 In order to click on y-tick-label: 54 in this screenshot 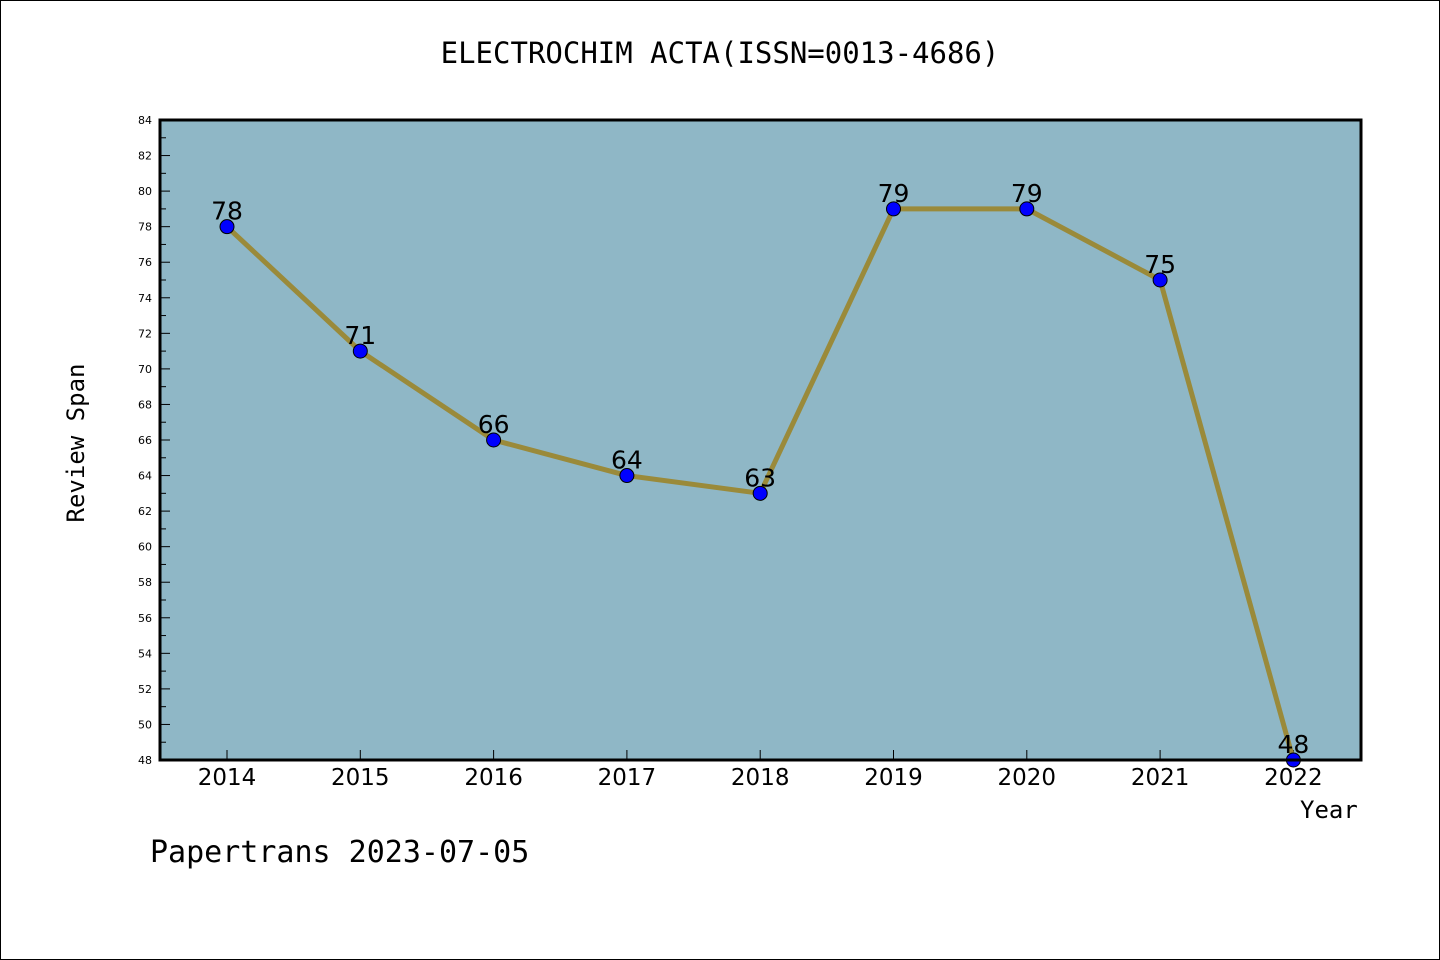, I will do `click(145, 653)`.